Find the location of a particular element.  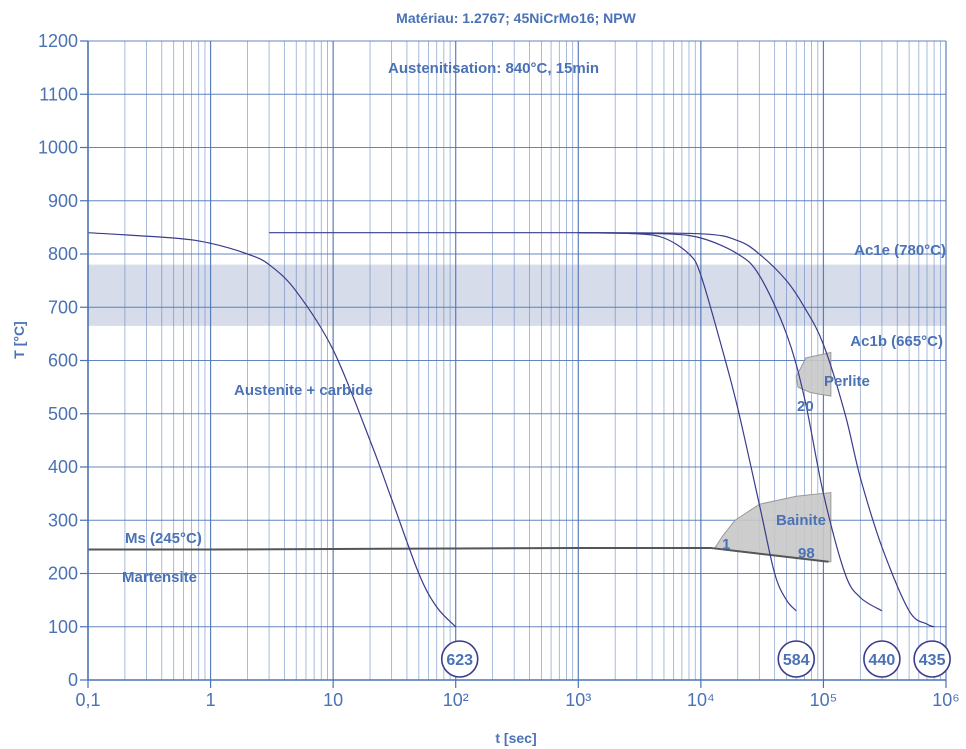

austenitisation-label: Austenitisation: 840°C, 15min is located at coordinates (493, 68).